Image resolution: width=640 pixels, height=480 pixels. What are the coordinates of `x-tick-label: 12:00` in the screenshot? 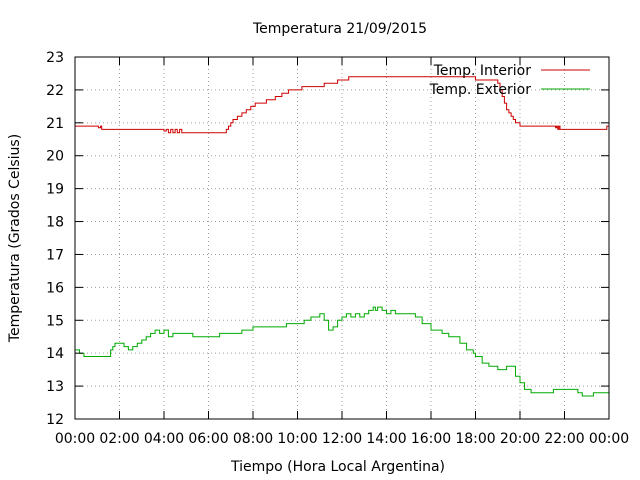 It's located at (342, 439).